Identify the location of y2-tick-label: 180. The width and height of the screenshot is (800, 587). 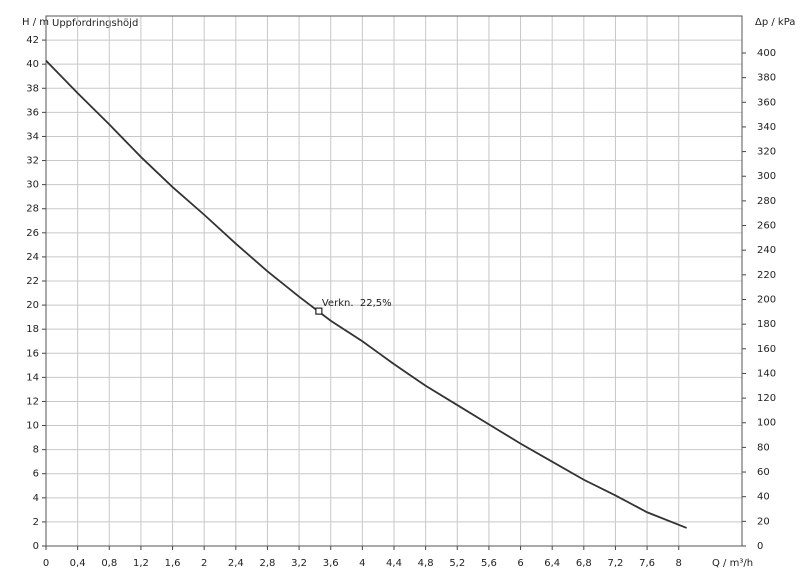
(766, 324).